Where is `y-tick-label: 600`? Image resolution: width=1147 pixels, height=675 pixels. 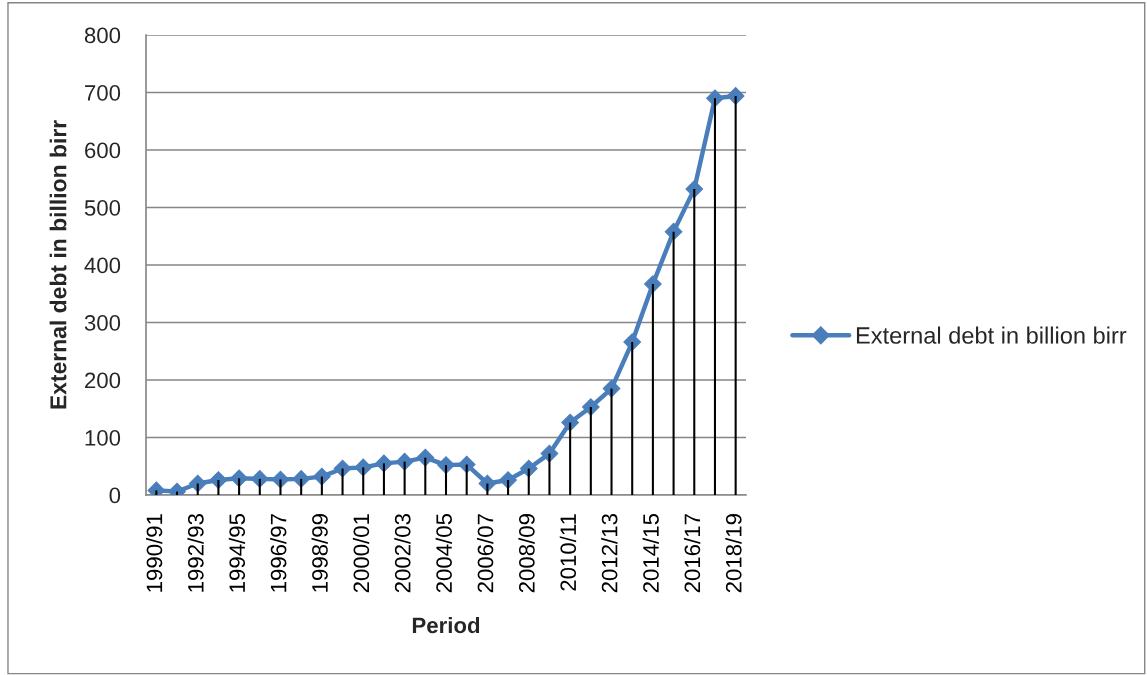
y-tick-label: 600 is located at coordinates (103, 150).